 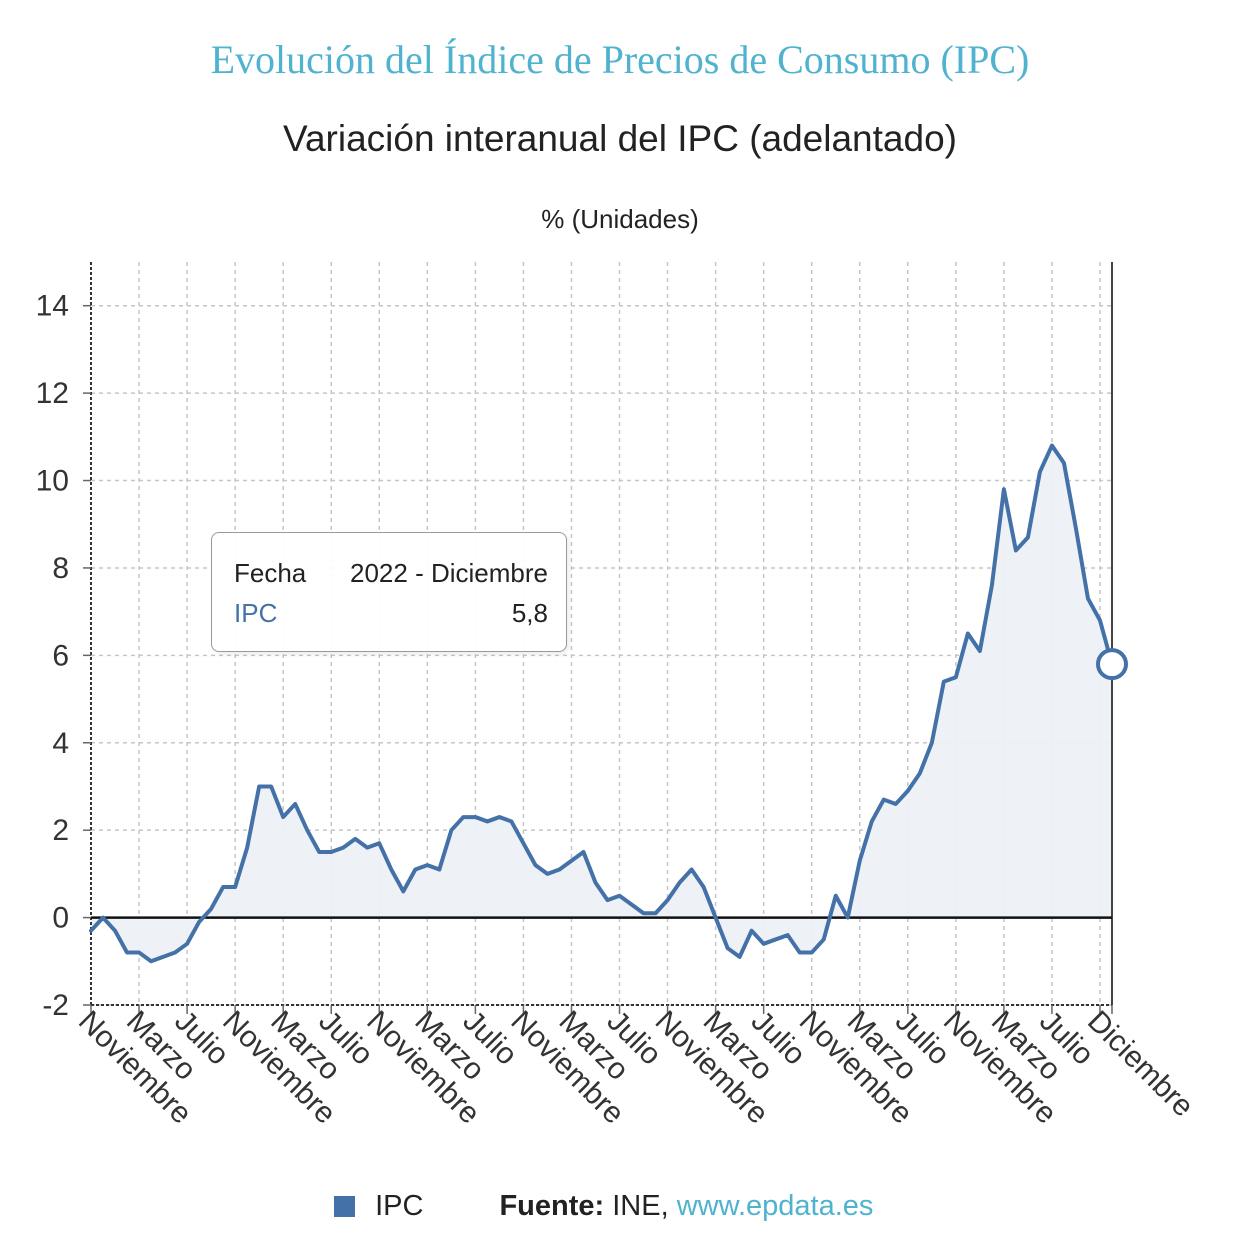 What do you see at coordinates (60, 568) in the screenshot?
I see `y-tick-label: 8` at bounding box center [60, 568].